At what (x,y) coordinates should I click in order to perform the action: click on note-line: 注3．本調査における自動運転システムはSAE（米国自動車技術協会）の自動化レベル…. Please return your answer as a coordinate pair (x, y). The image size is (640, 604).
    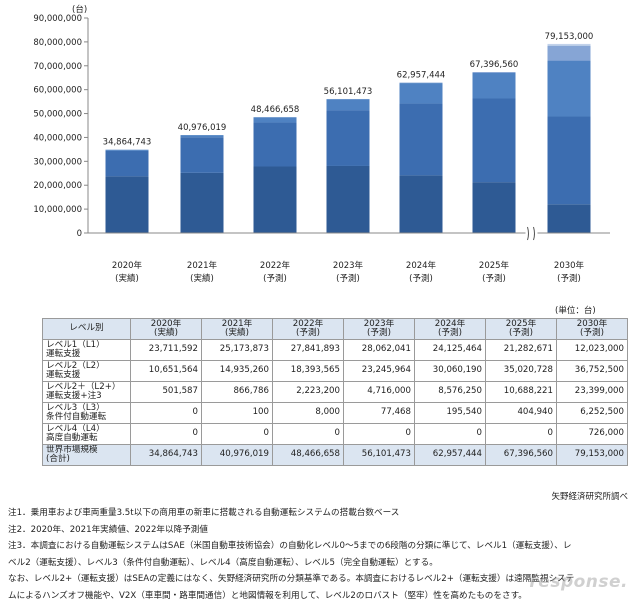
    Looking at the image, I should click on (320, 546).